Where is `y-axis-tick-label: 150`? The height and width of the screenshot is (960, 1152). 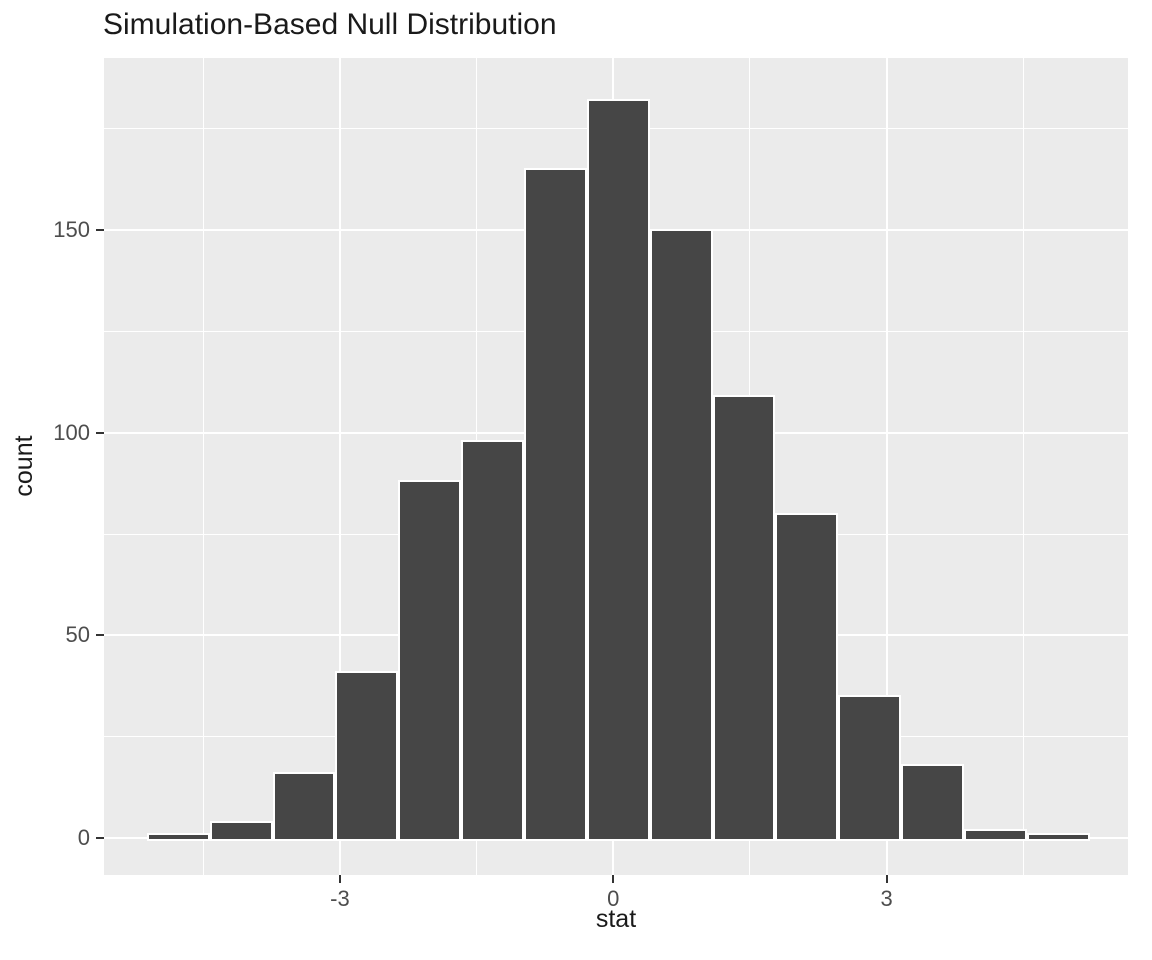
y-axis-tick-label: 150 is located at coordinates (71, 229).